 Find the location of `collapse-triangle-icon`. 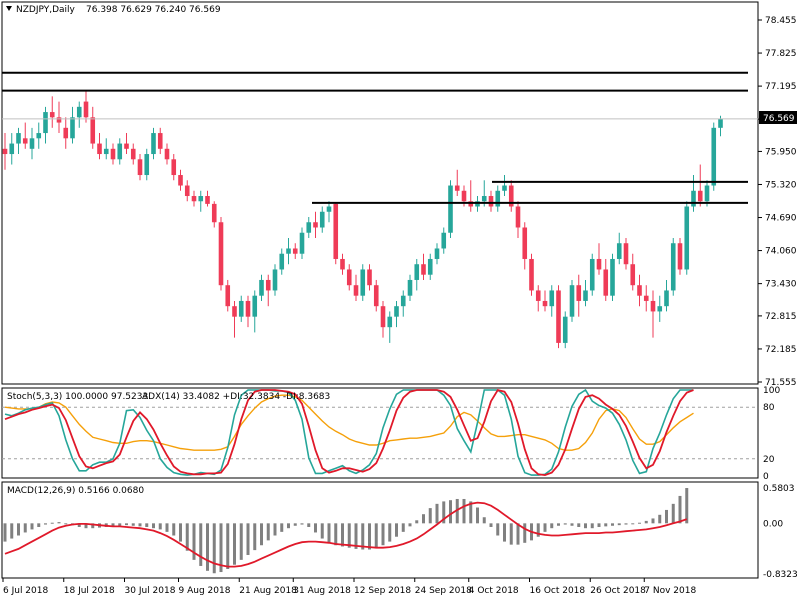

collapse-triangle-icon is located at coordinates (9, 8).